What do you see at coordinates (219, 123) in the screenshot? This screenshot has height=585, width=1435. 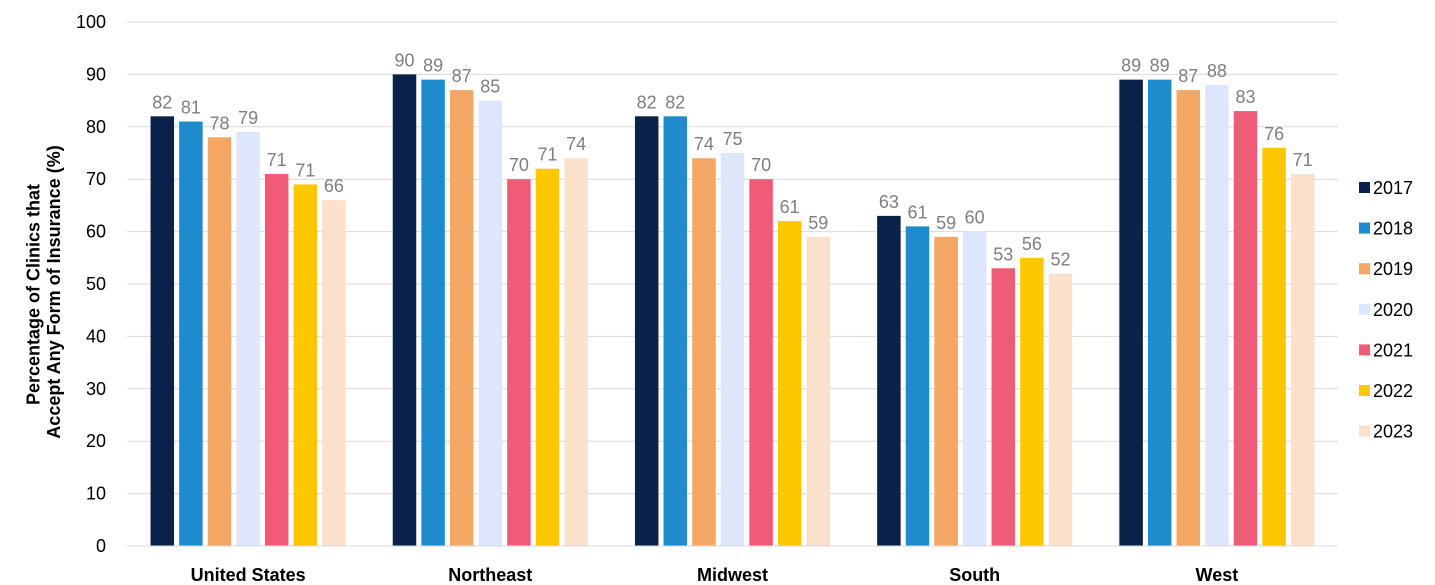 I see `data-label: 78` at bounding box center [219, 123].